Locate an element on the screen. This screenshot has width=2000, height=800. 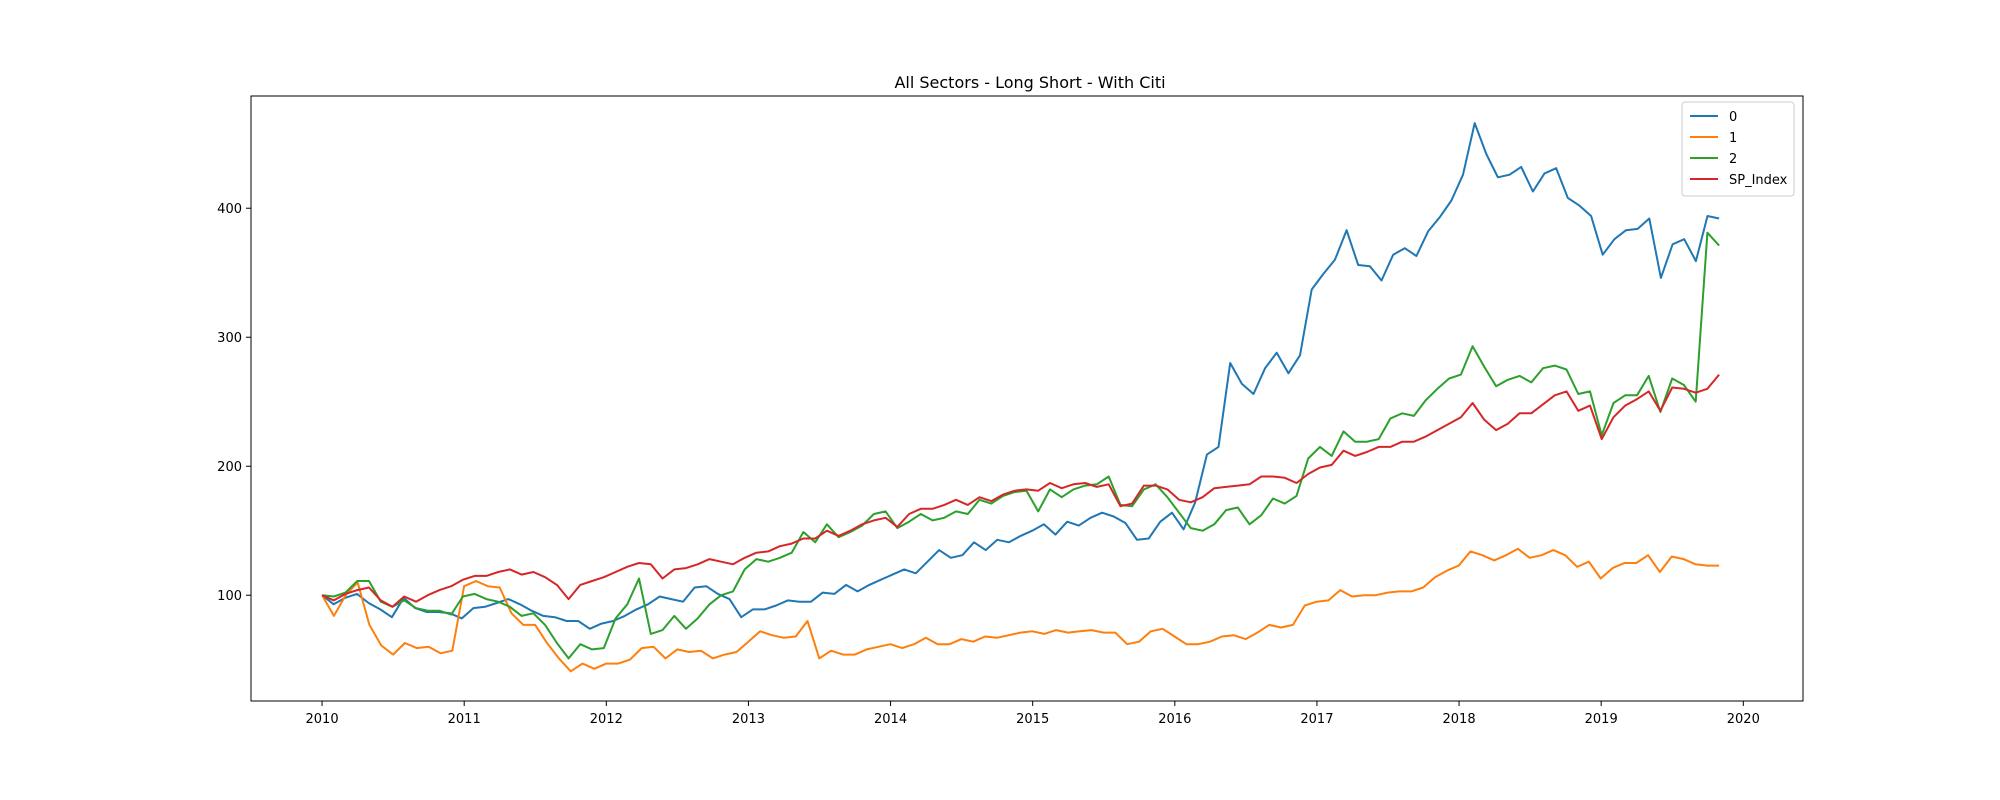
legend-label-2: 2 is located at coordinates (1733, 159).